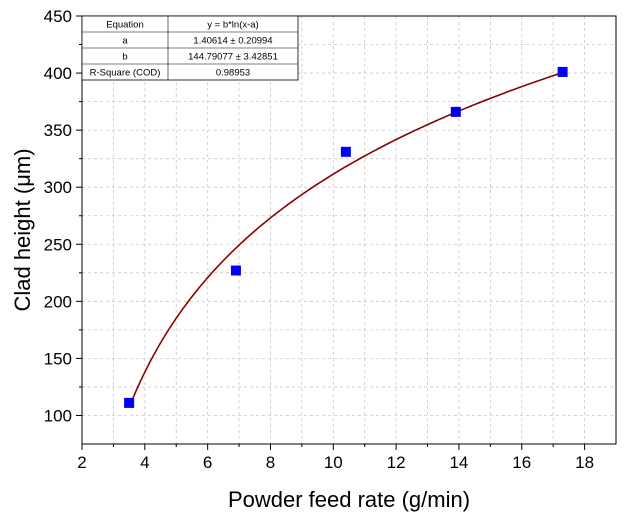  I want to click on y-tick-label: 350, so click(58, 130).